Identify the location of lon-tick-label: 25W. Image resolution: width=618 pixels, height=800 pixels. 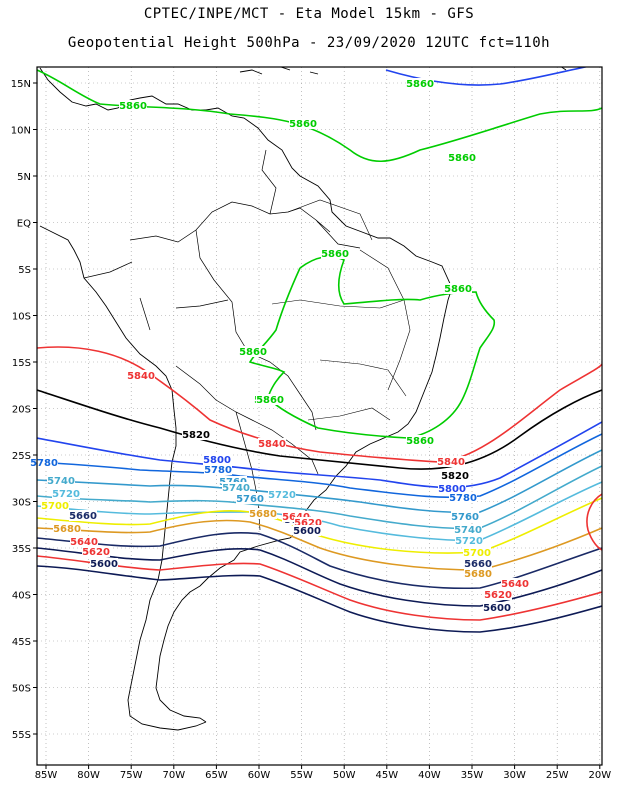
(557, 775).